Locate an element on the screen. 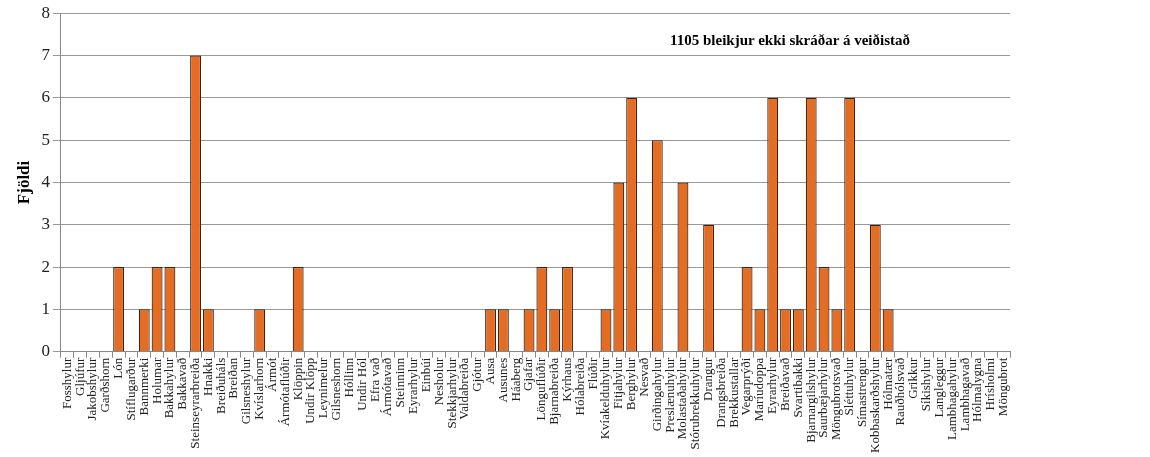 The width and height of the screenshot is (1150, 457). x-tick-label: Háaberg is located at coordinates (515, 379).